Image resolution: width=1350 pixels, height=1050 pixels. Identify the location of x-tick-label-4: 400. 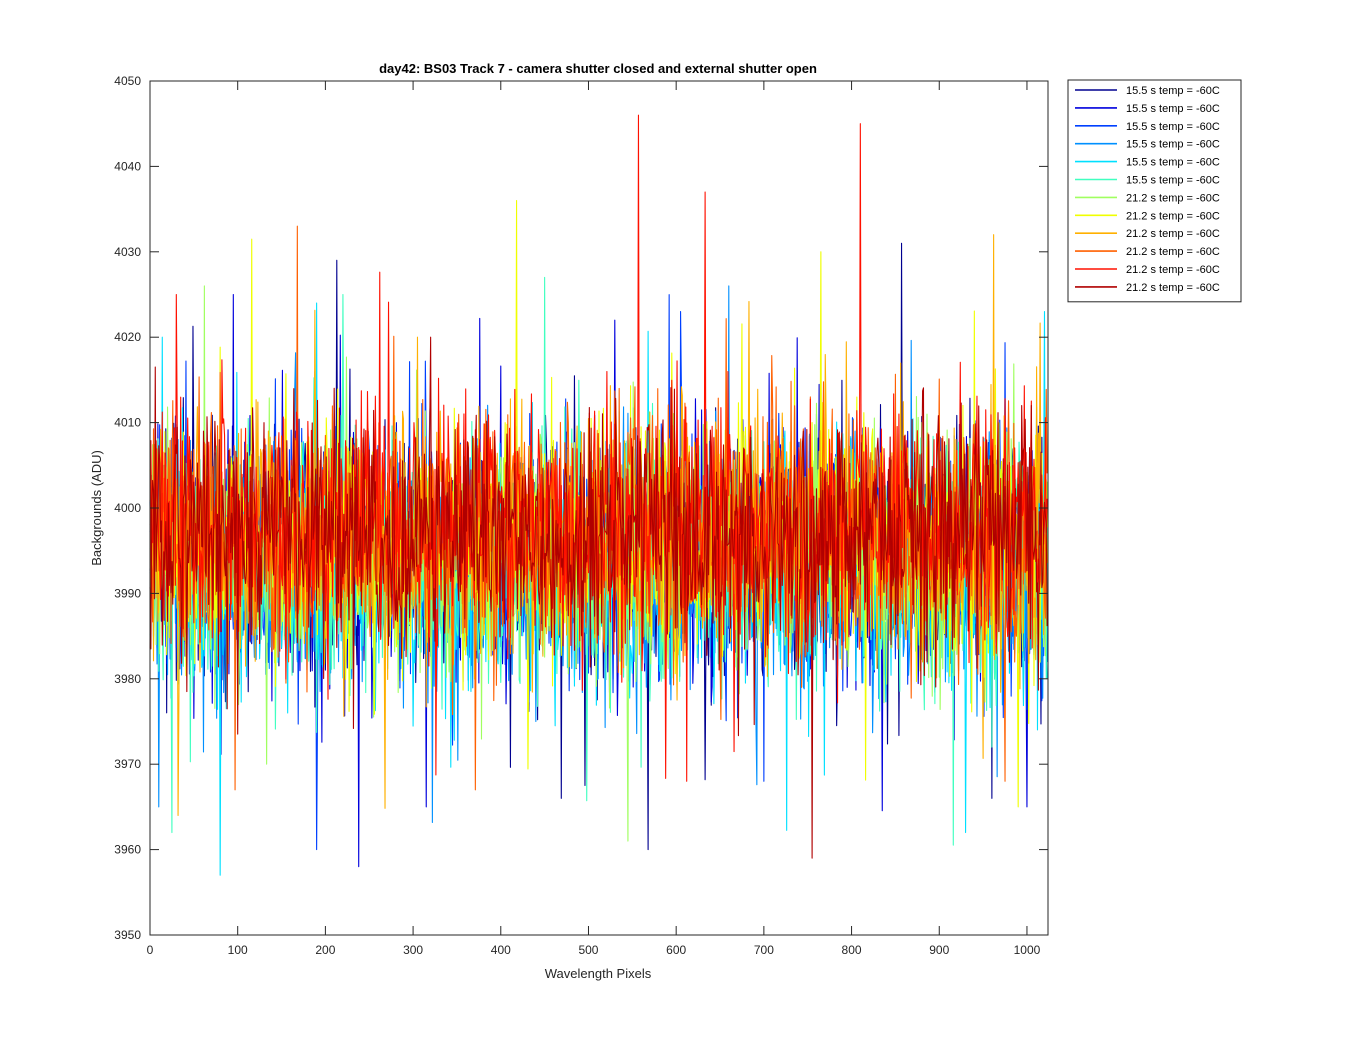
(501, 950).